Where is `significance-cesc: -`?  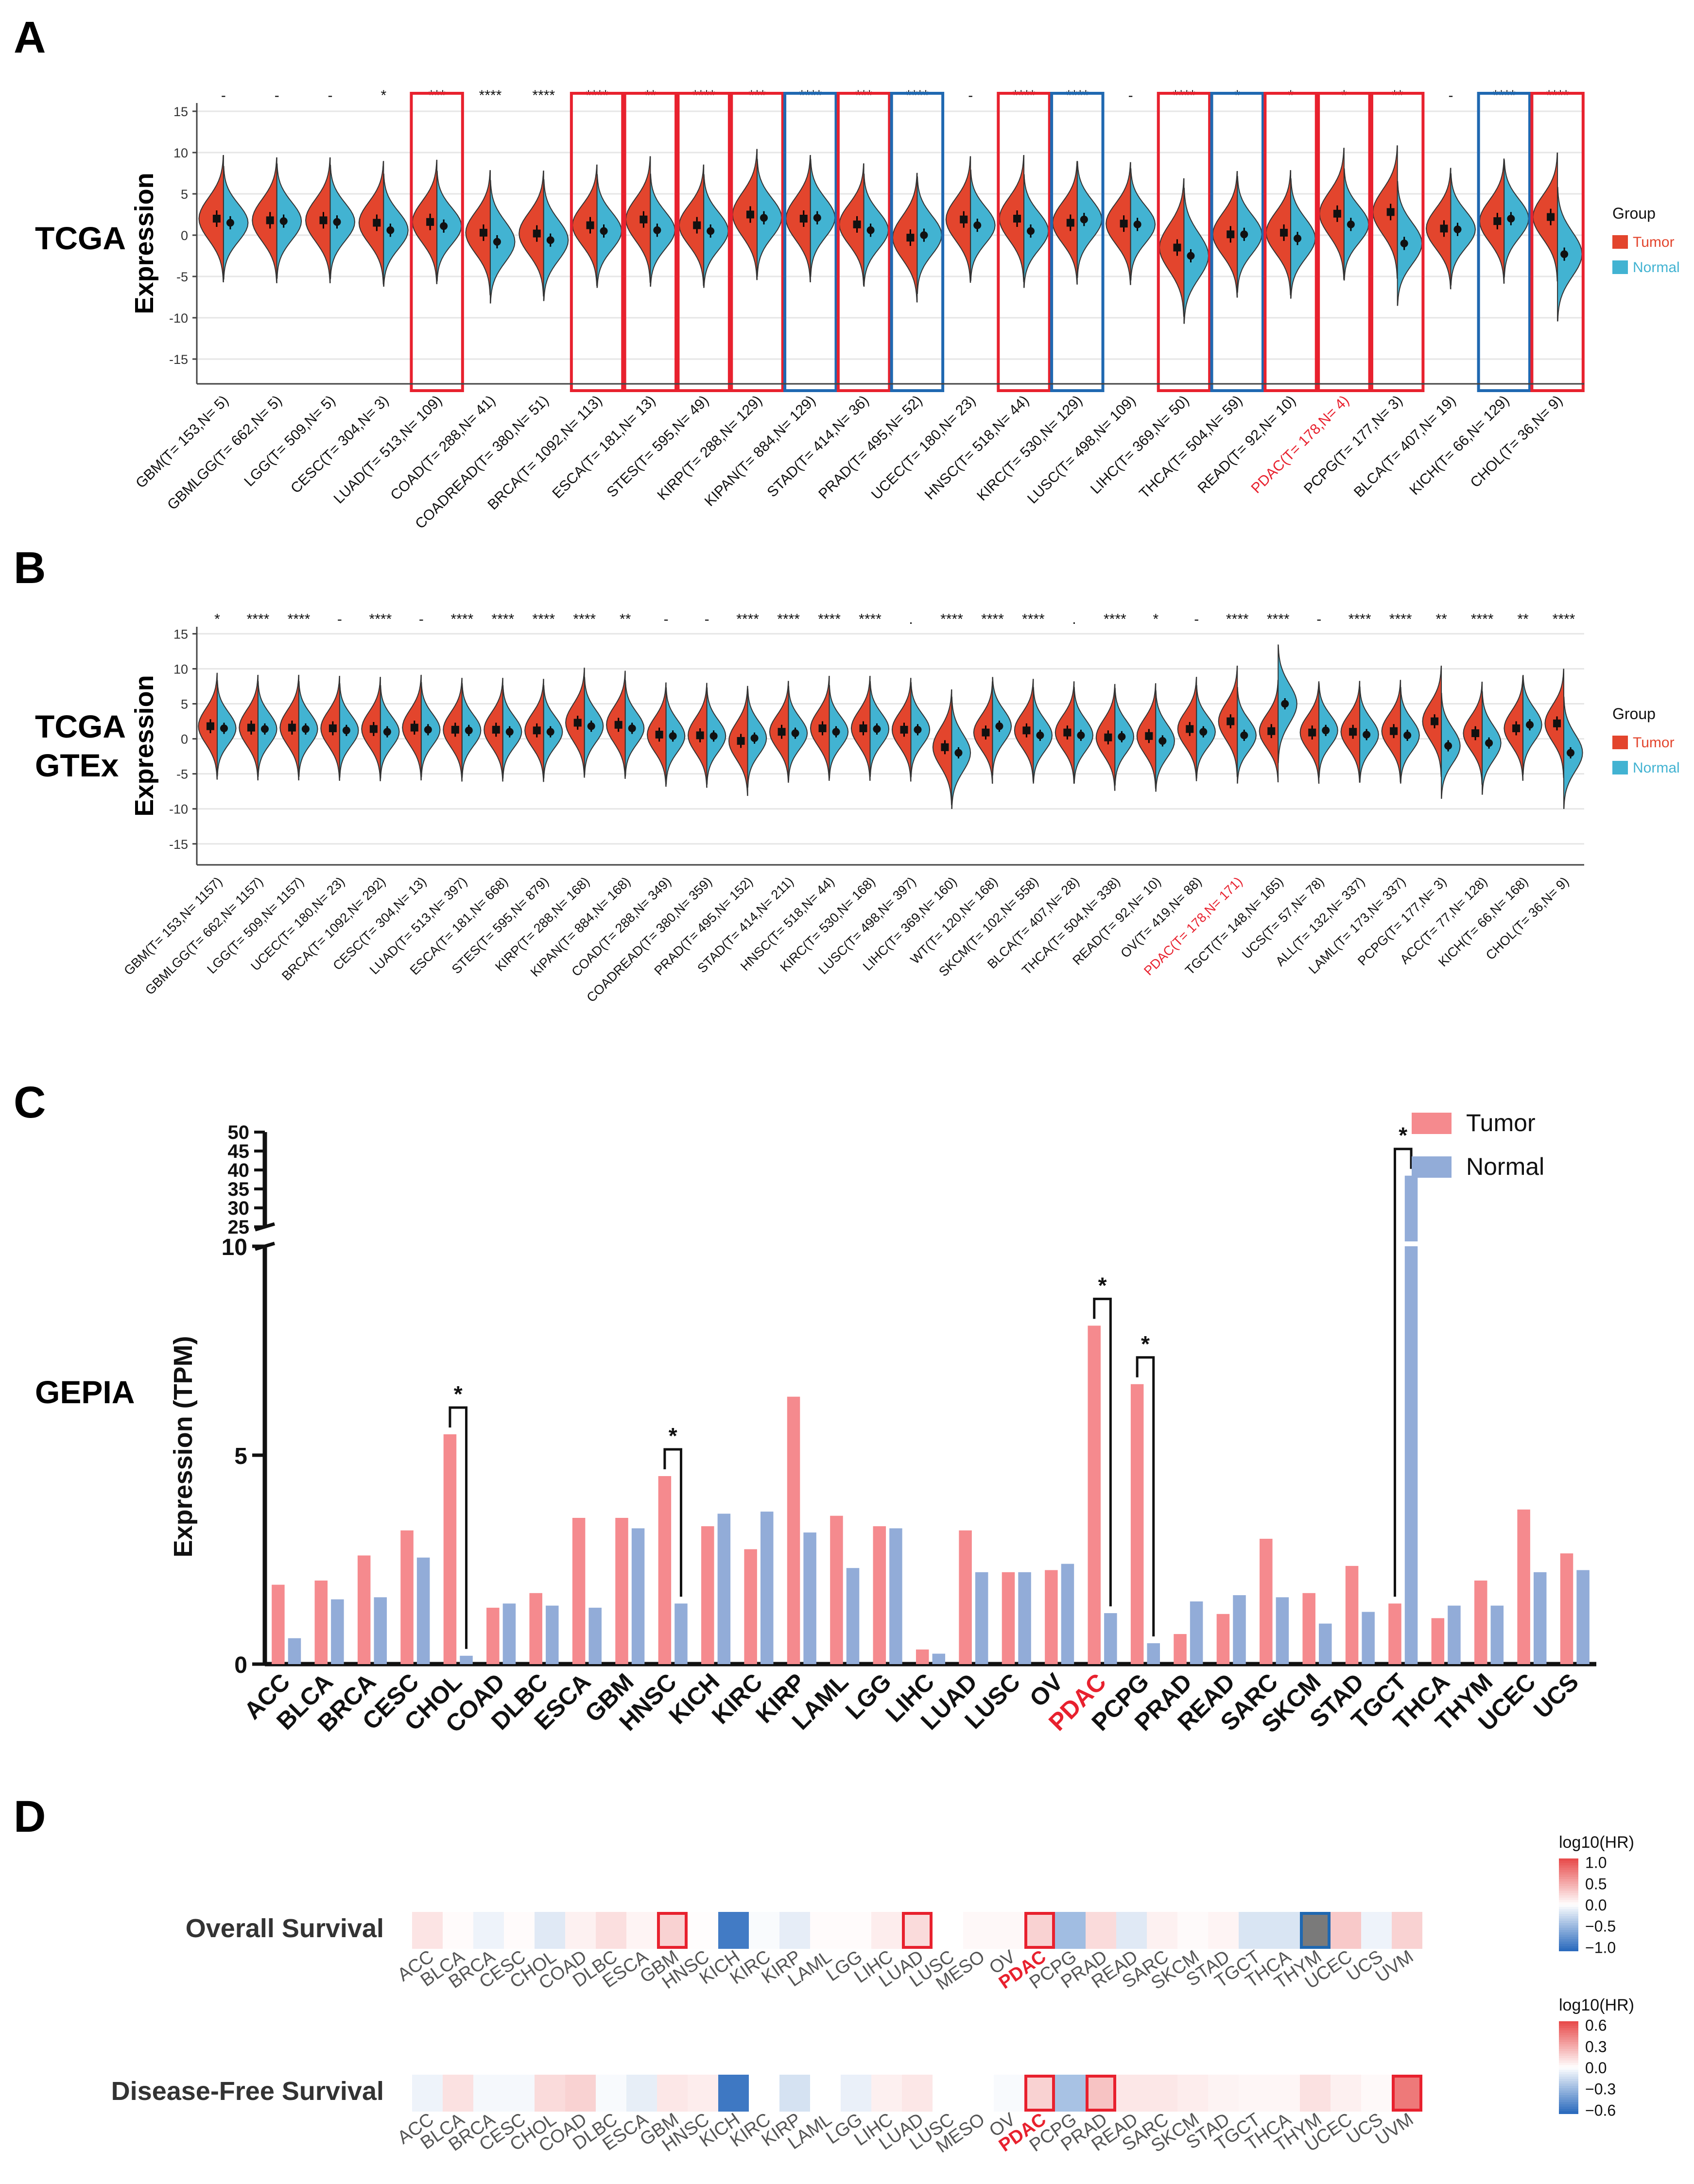 significance-cesc: - is located at coordinates (421, 619).